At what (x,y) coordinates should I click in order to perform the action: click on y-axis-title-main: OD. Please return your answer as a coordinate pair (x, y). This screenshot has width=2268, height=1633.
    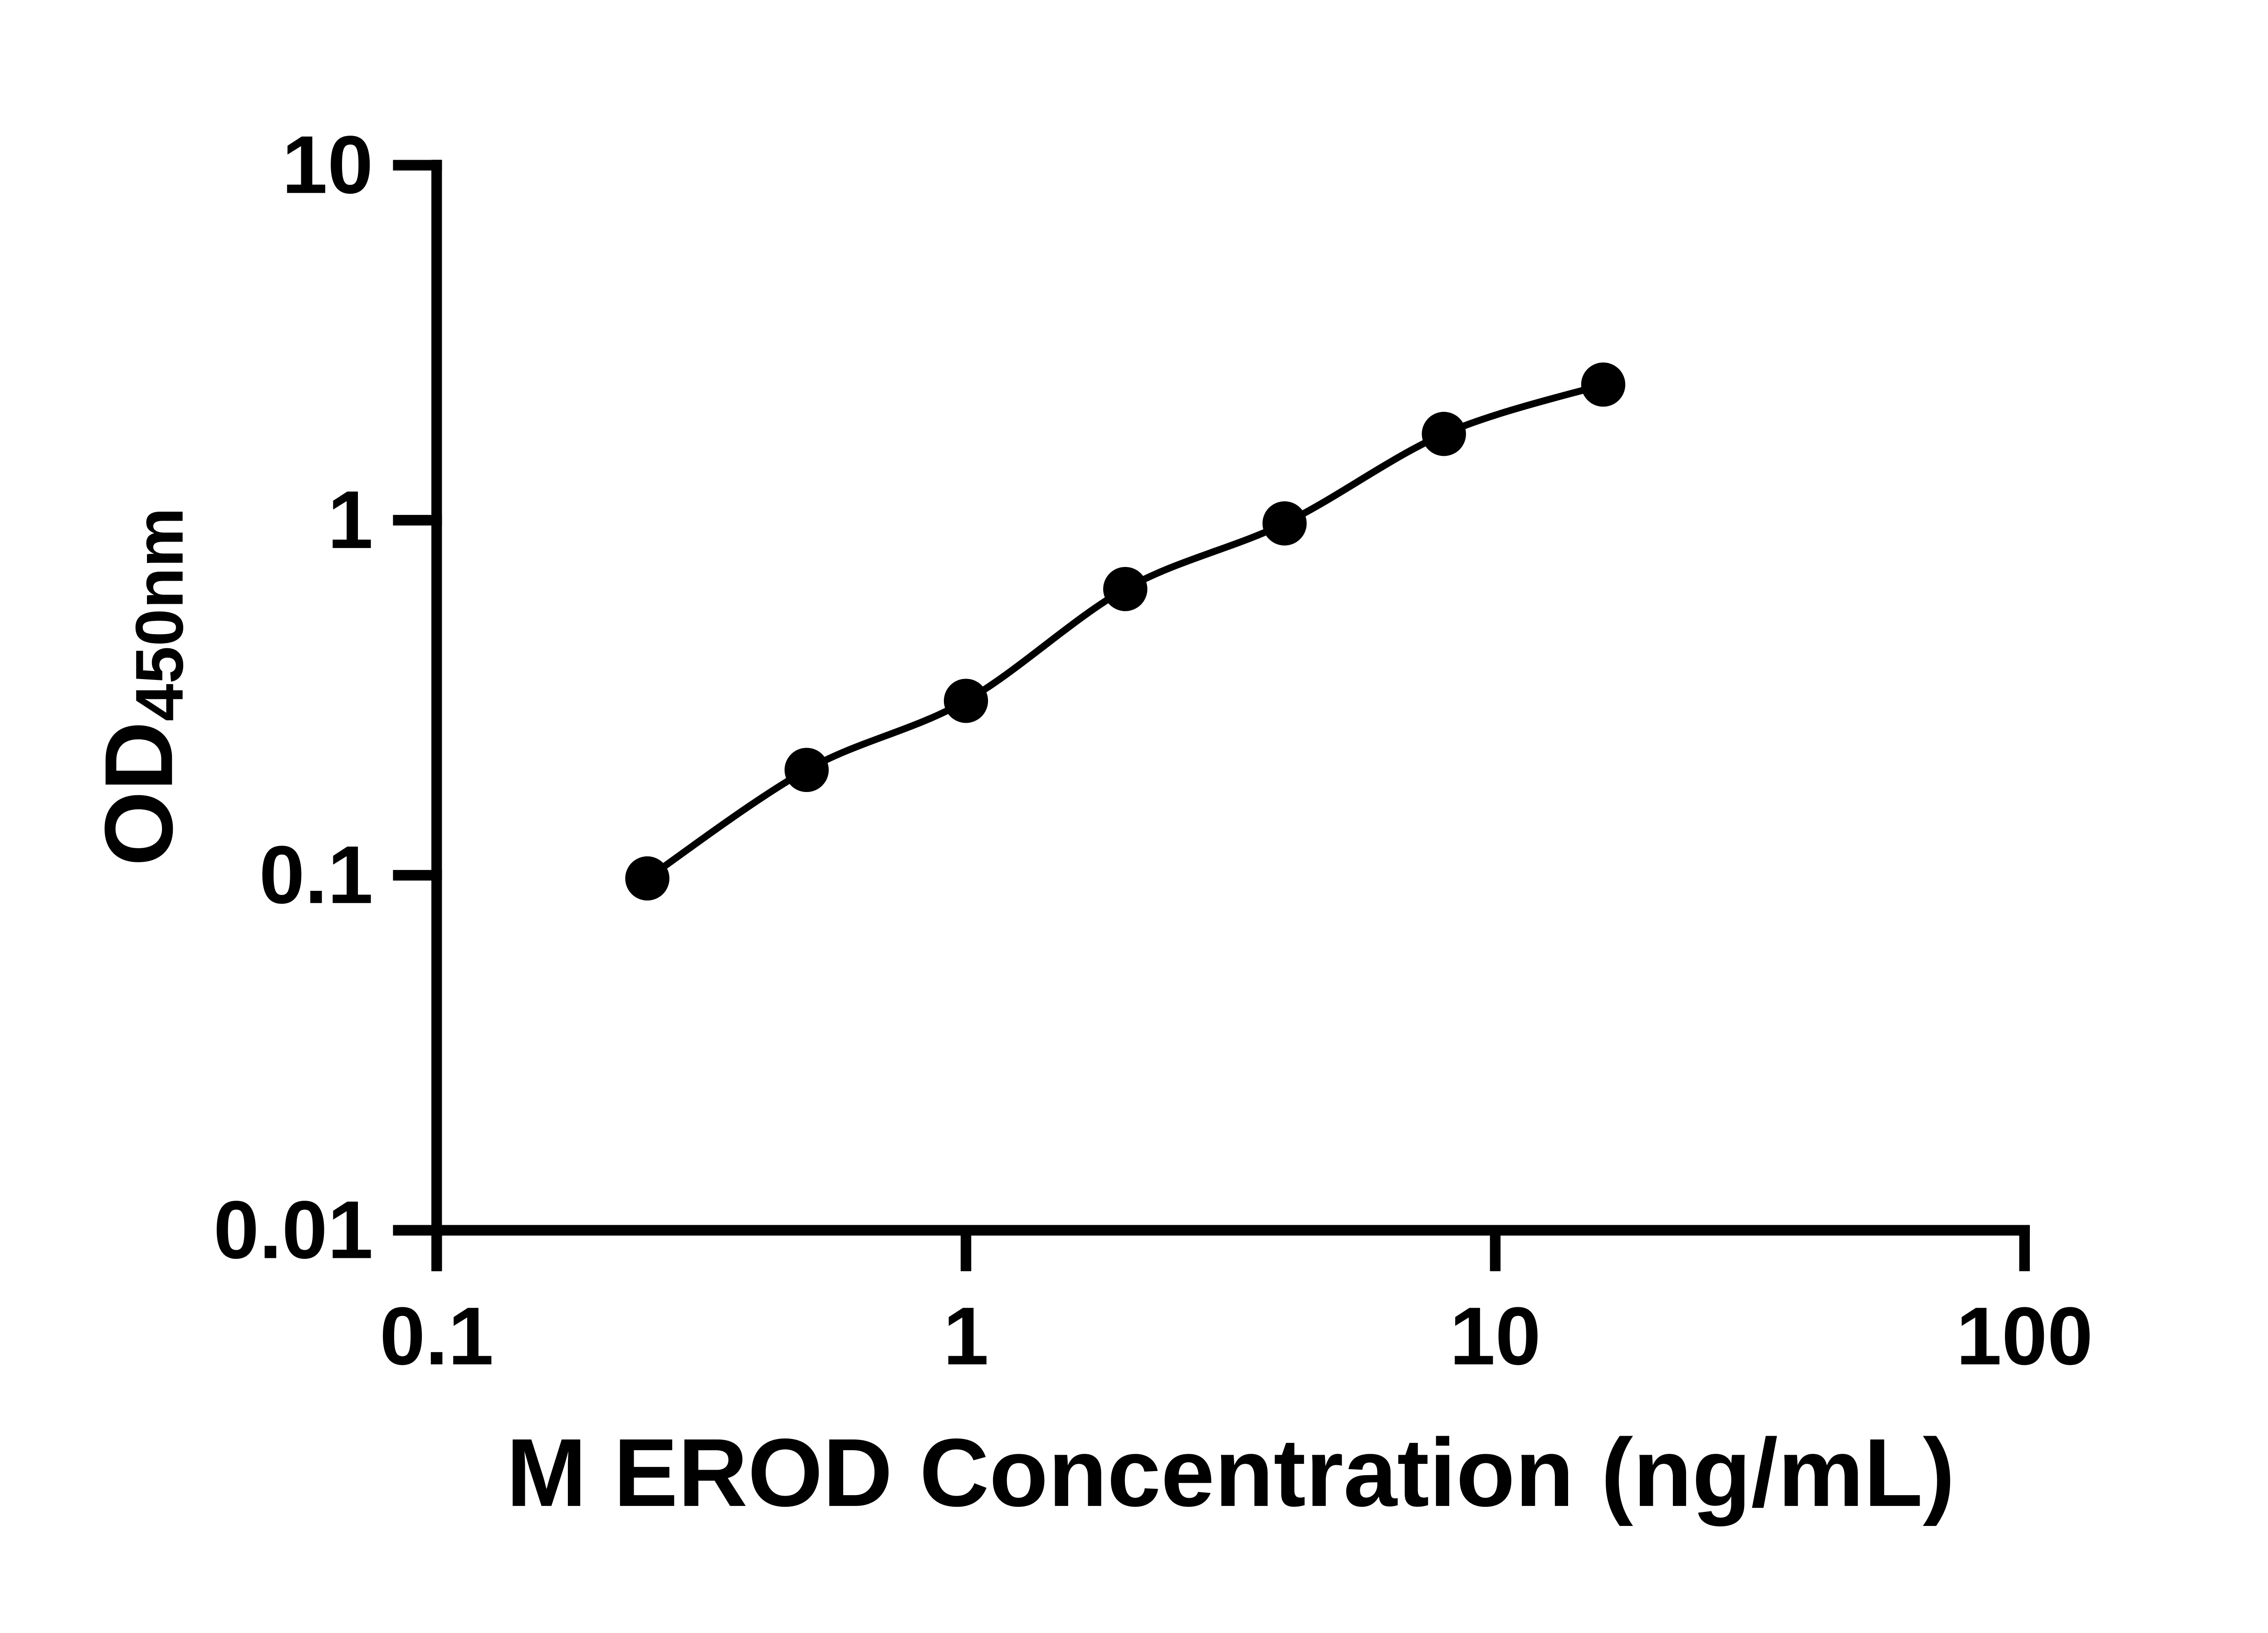
    Looking at the image, I should click on (139, 793).